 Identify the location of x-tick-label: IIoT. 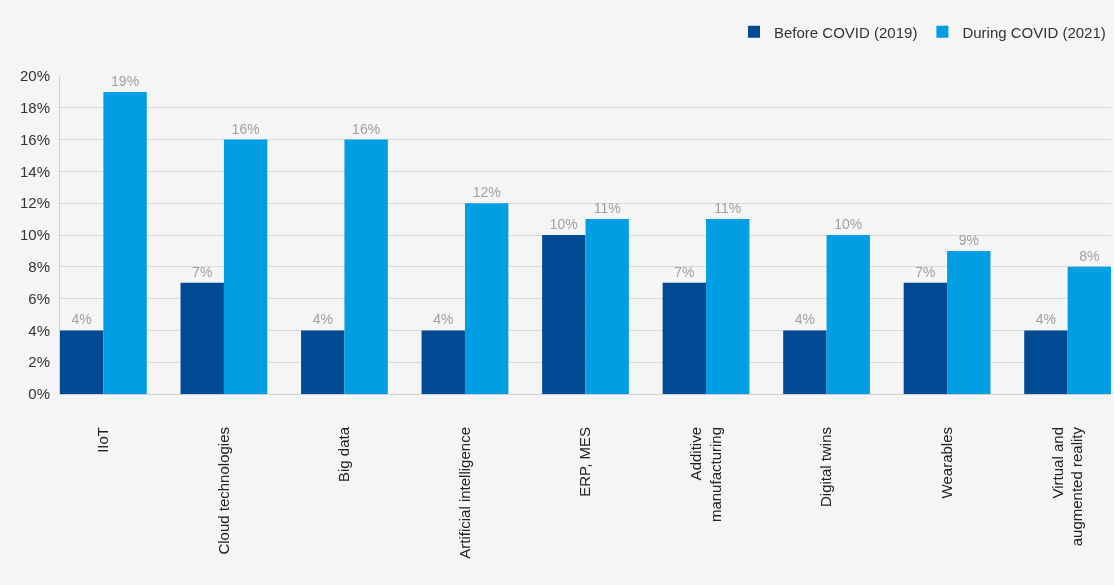
(103, 440).